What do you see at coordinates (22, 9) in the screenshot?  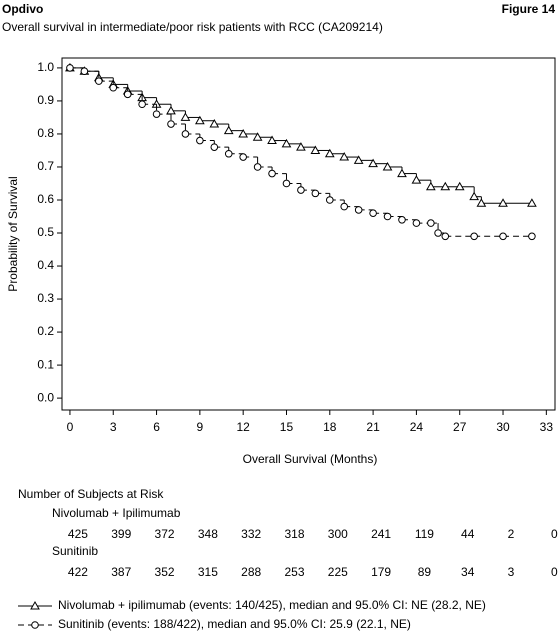 I see `header-left: Opdivo` at bounding box center [22, 9].